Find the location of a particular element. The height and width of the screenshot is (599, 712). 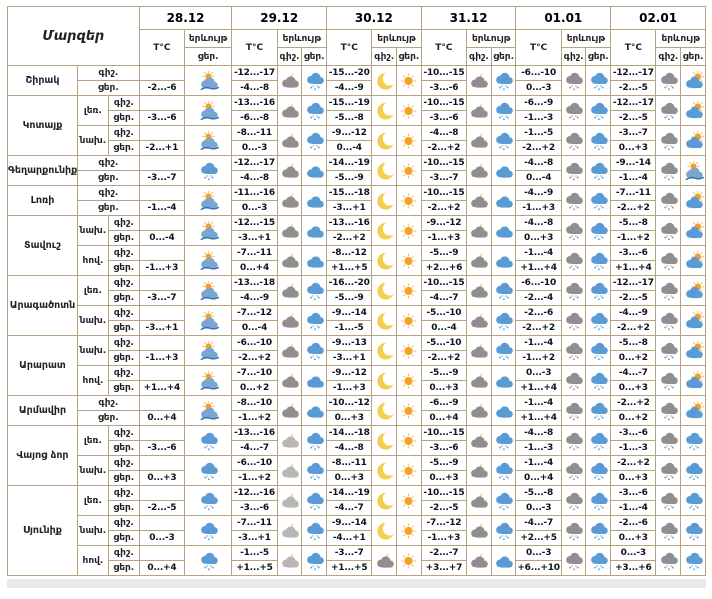

day-temp-value: -4...-8 is located at coordinates (349, 448).